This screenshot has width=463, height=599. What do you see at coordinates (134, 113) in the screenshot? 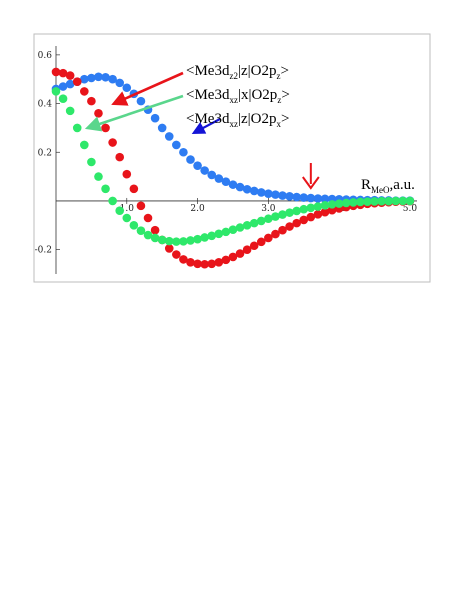
I see `annotation-arrow-green` at bounding box center [134, 113].